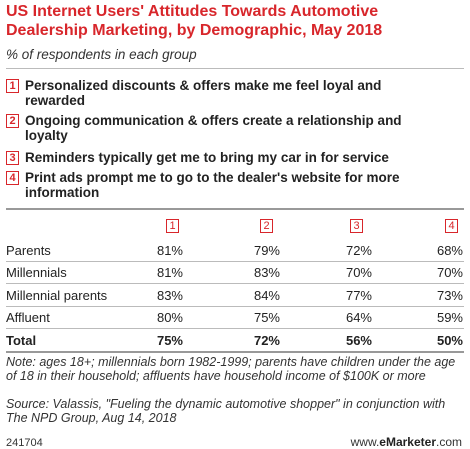 The height and width of the screenshot is (449, 470). I want to click on logo-brand: eMarketer, so click(407, 442).